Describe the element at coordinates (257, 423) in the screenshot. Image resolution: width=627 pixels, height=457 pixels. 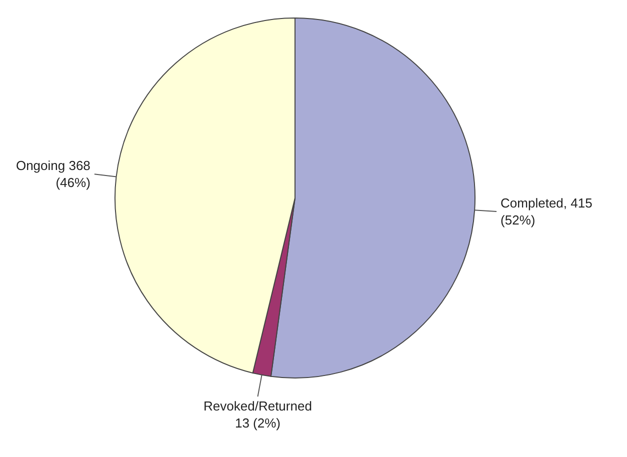
I see `data-label: 13 (2%)` at that location.